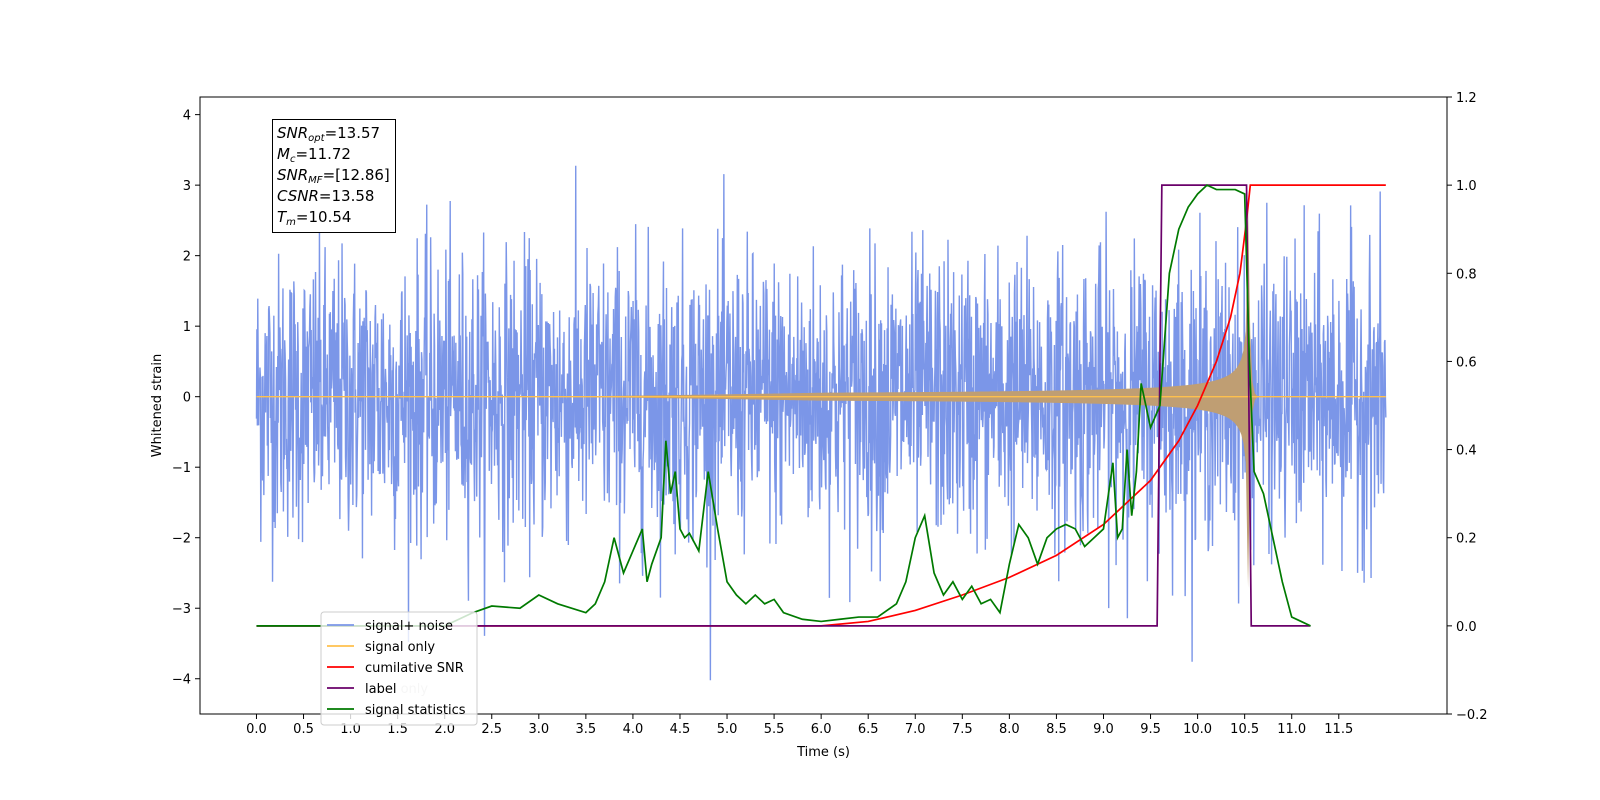  I want to click on y-tick-label: −4, so click(181, 680).